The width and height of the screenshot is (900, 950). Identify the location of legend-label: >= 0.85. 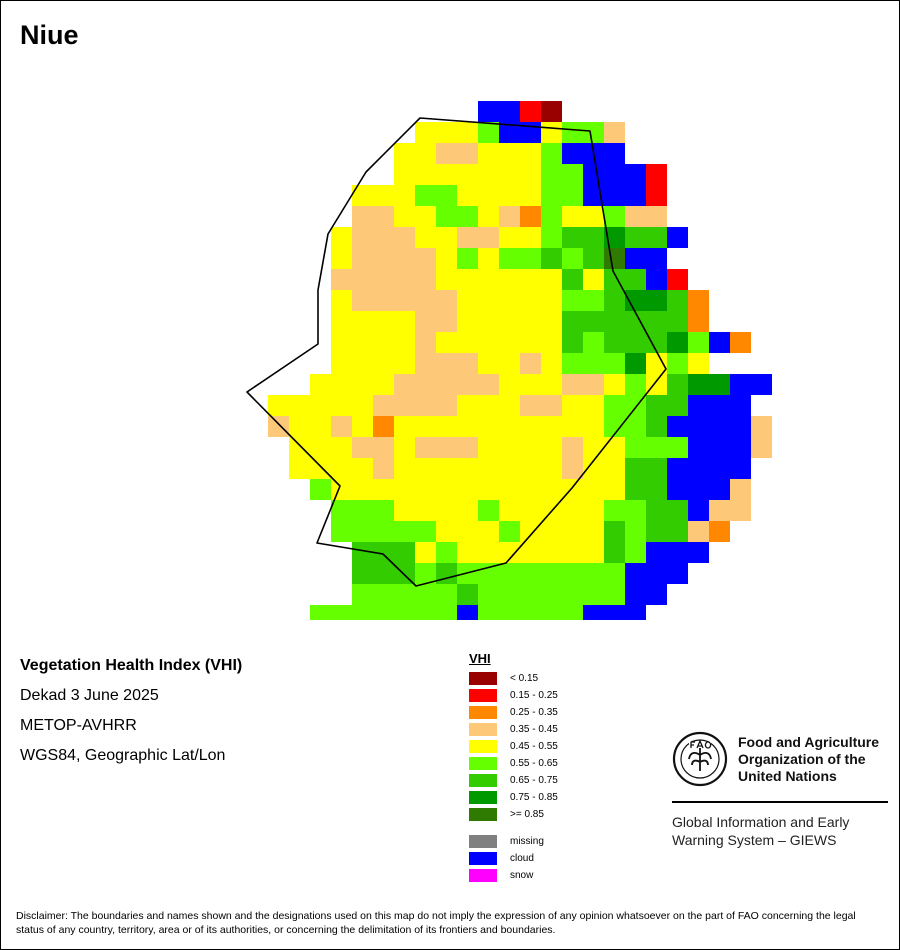
(527, 814).